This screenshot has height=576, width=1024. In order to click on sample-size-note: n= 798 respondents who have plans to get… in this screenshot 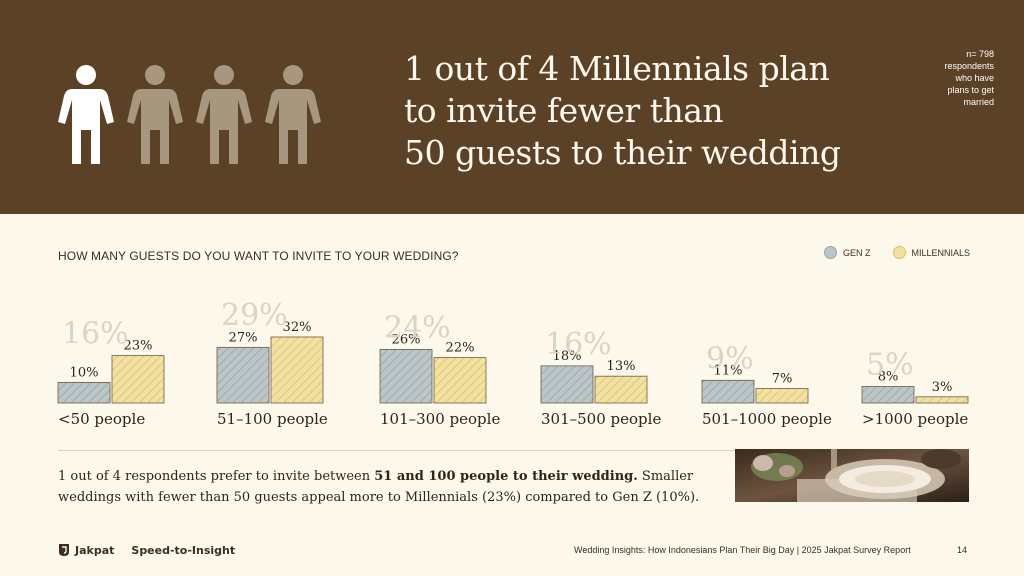, I will do `click(945, 78)`.